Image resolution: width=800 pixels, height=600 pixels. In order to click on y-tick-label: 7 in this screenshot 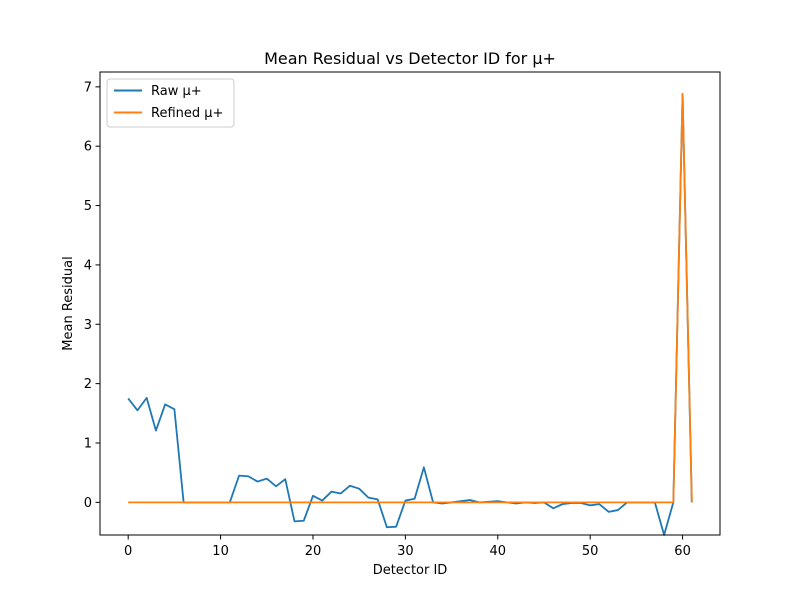, I will do `click(88, 87)`.